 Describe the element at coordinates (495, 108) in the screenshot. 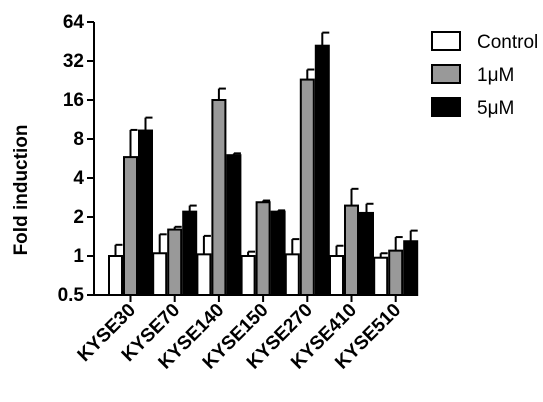

I see `legend-label: 5μM` at that location.